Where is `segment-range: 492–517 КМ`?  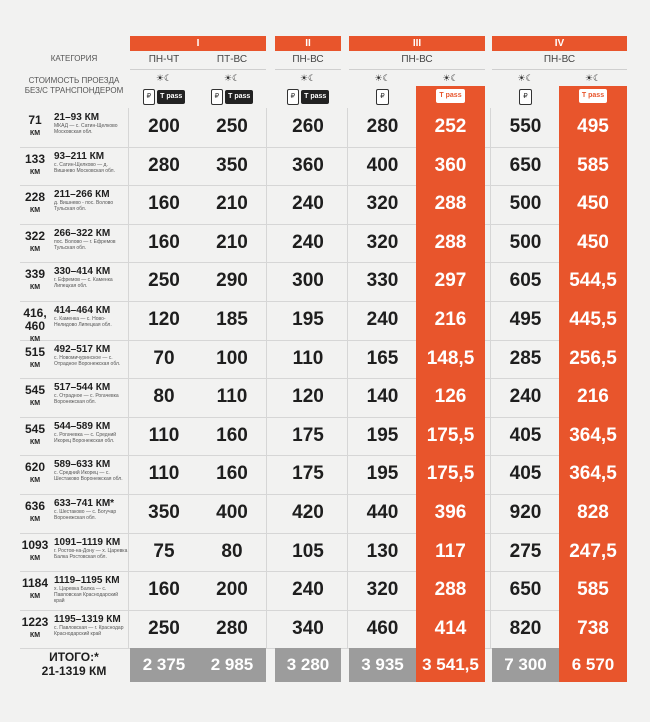
segment-range: 492–517 КМ is located at coordinates (82, 349).